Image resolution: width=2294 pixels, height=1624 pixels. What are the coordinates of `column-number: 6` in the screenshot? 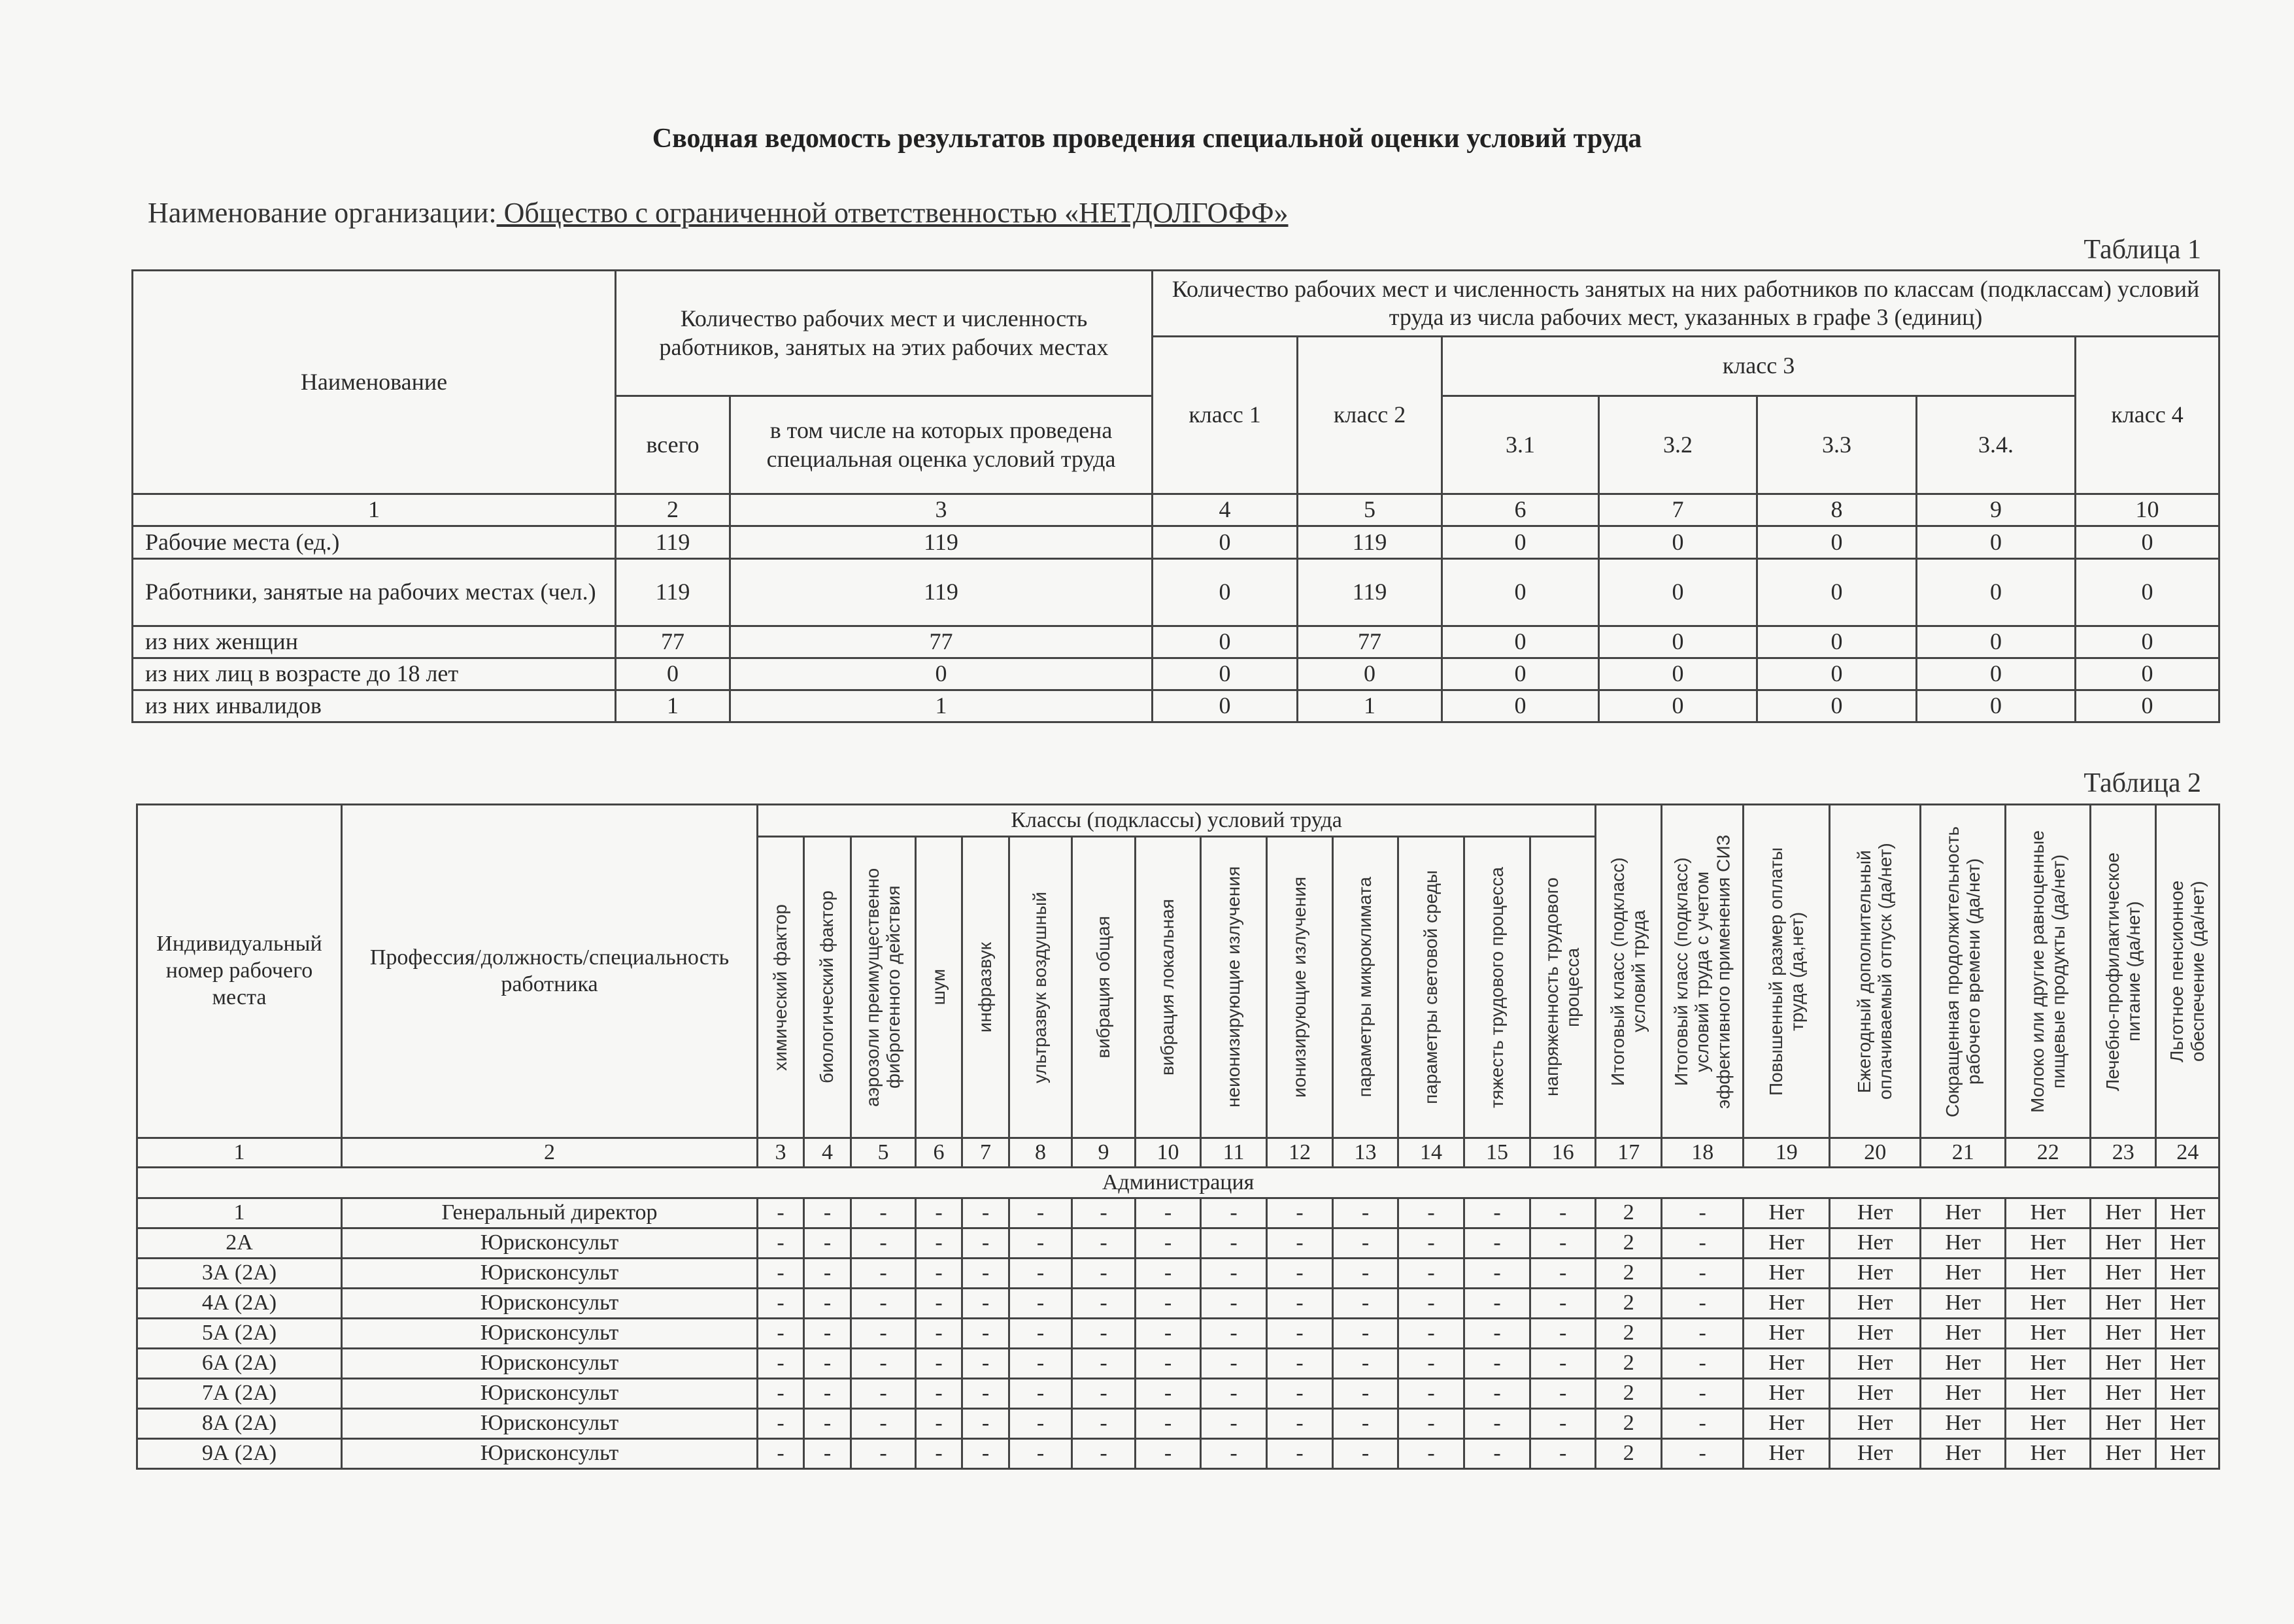 It's located at (939, 1152).